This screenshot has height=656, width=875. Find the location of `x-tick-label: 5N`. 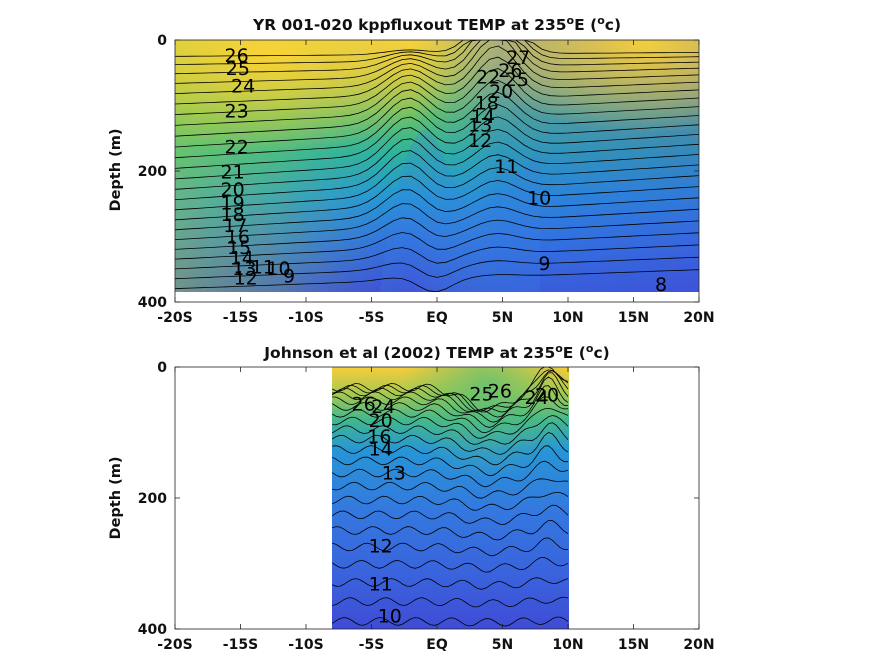

x-tick-label: 5N is located at coordinates (502, 318).